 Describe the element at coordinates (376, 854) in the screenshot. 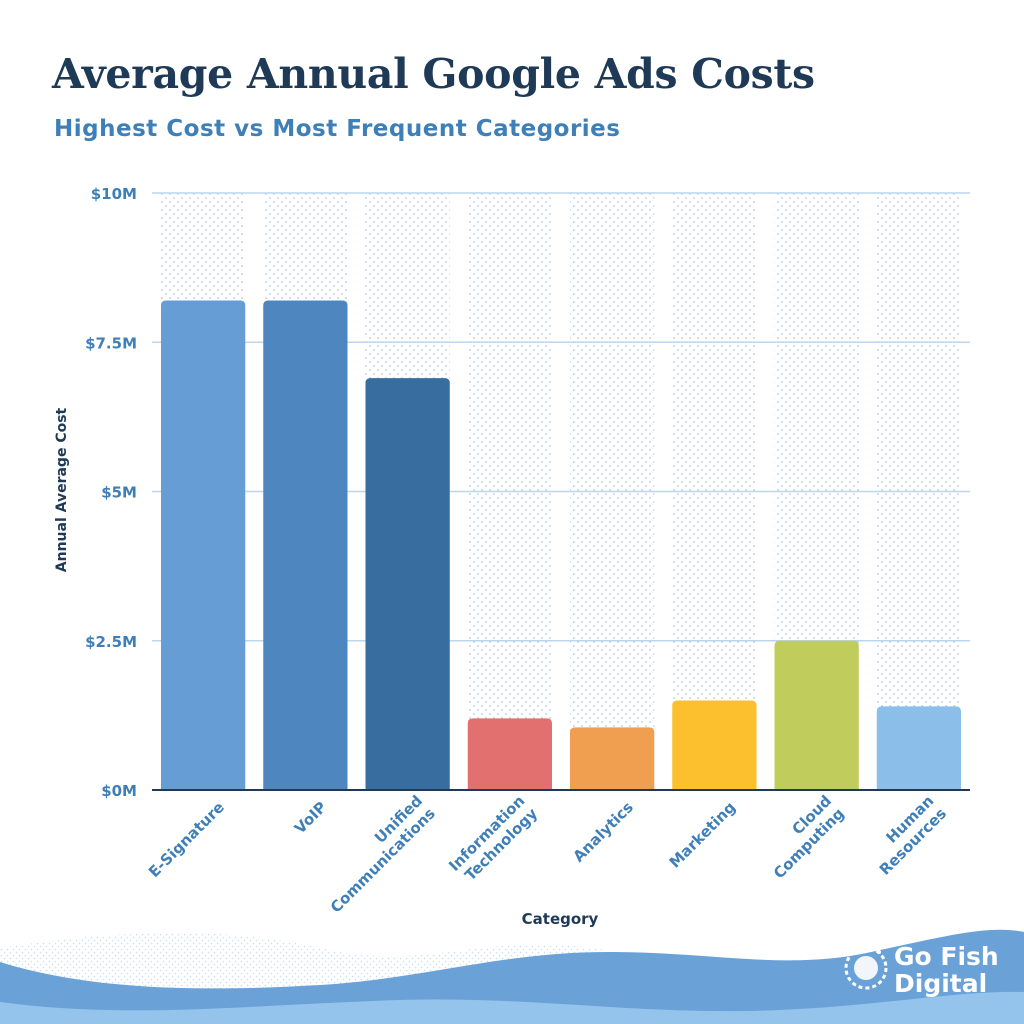

I see `x-tick-label: UnifiedCommunications` at that location.